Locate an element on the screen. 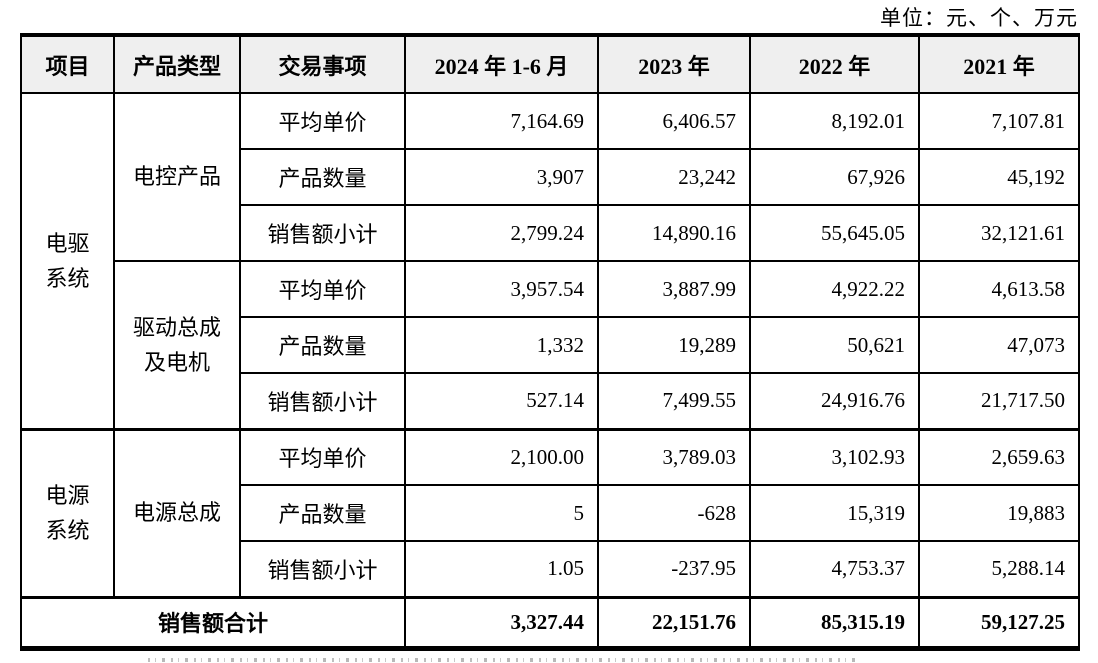  value-cell: 7,107.81 is located at coordinates (999, 121).